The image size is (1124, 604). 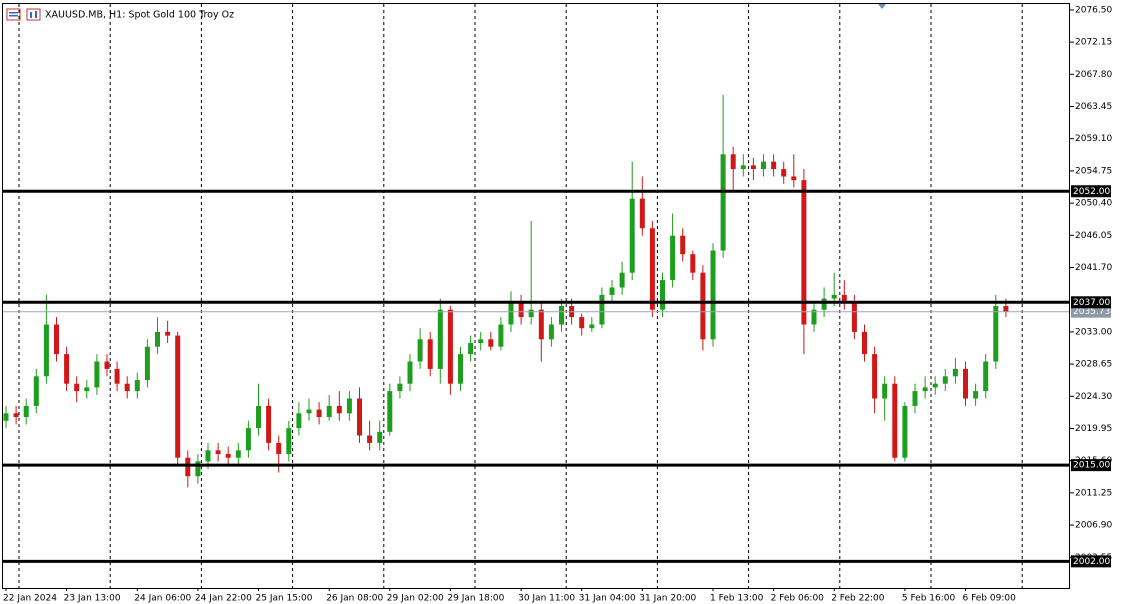 What do you see at coordinates (882, 6) in the screenshot?
I see `shift-marker` at bounding box center [882, 6].